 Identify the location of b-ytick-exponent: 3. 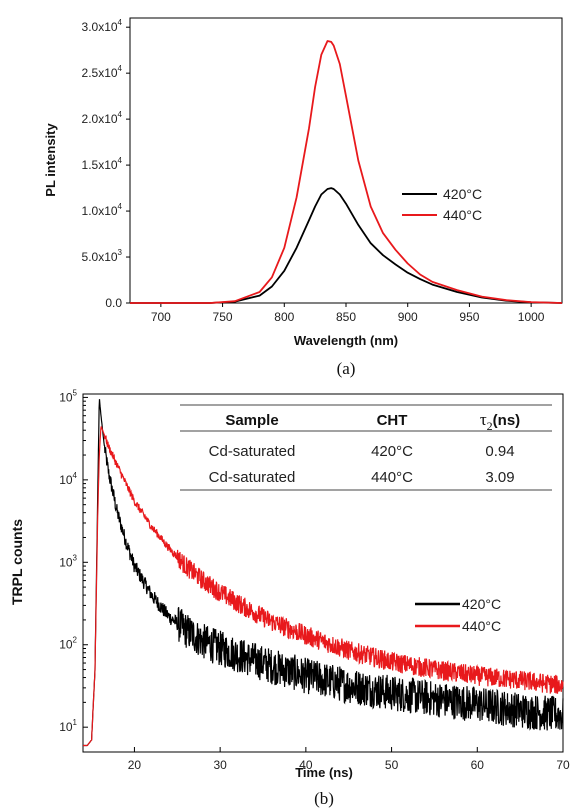
(75, 557).